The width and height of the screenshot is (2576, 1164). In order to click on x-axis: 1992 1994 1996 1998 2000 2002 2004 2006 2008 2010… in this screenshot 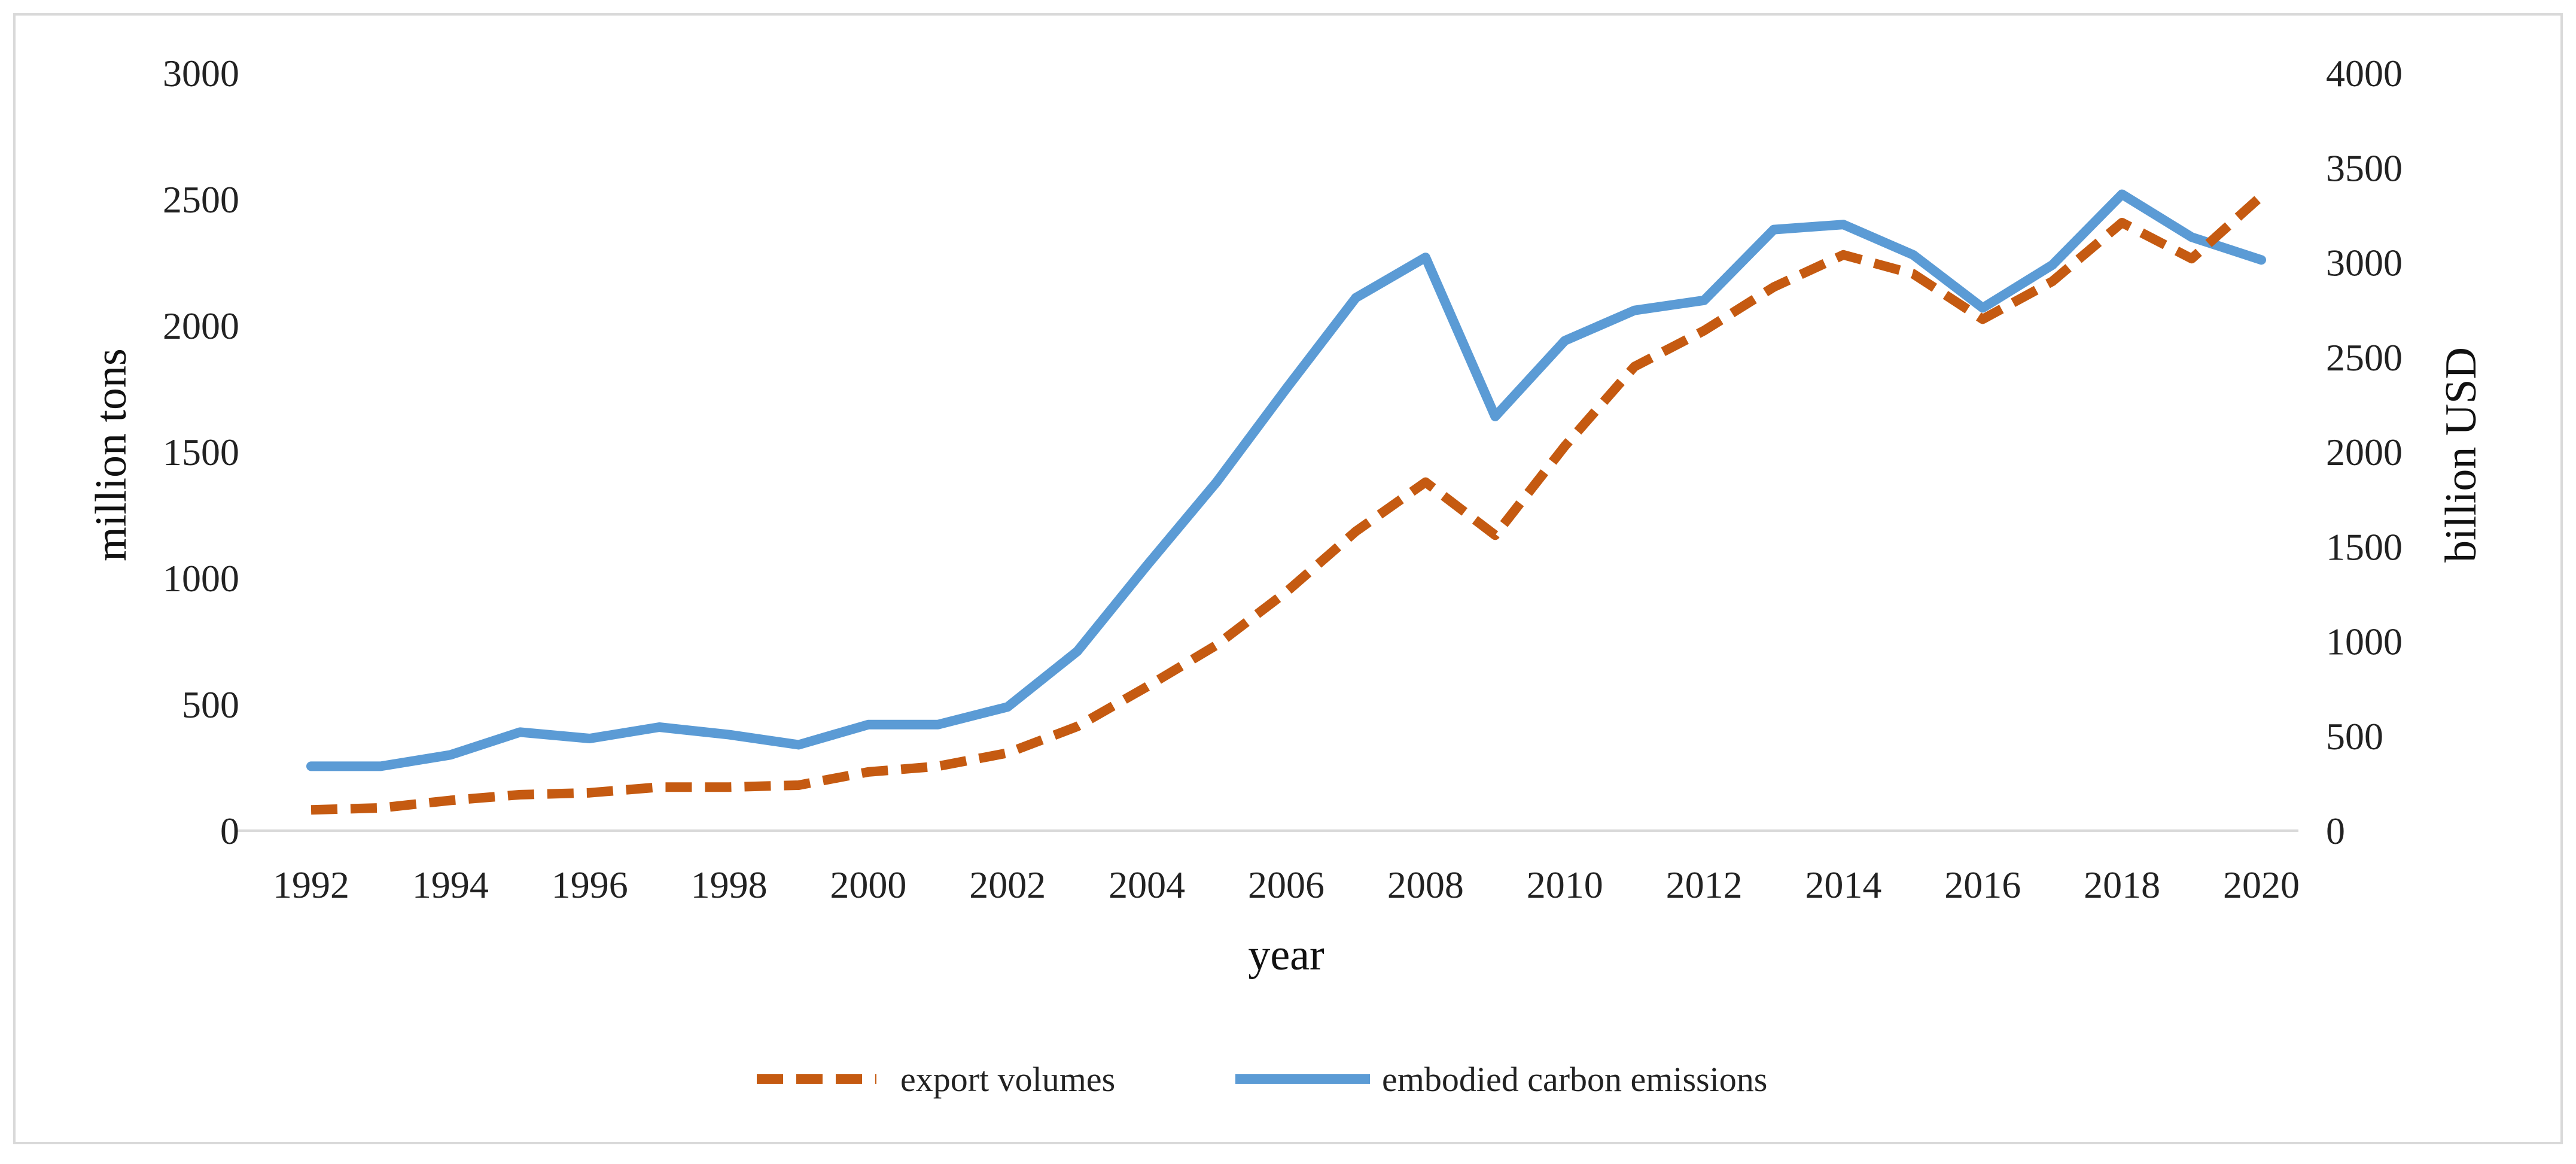, I will do `click(1286, 885)`.